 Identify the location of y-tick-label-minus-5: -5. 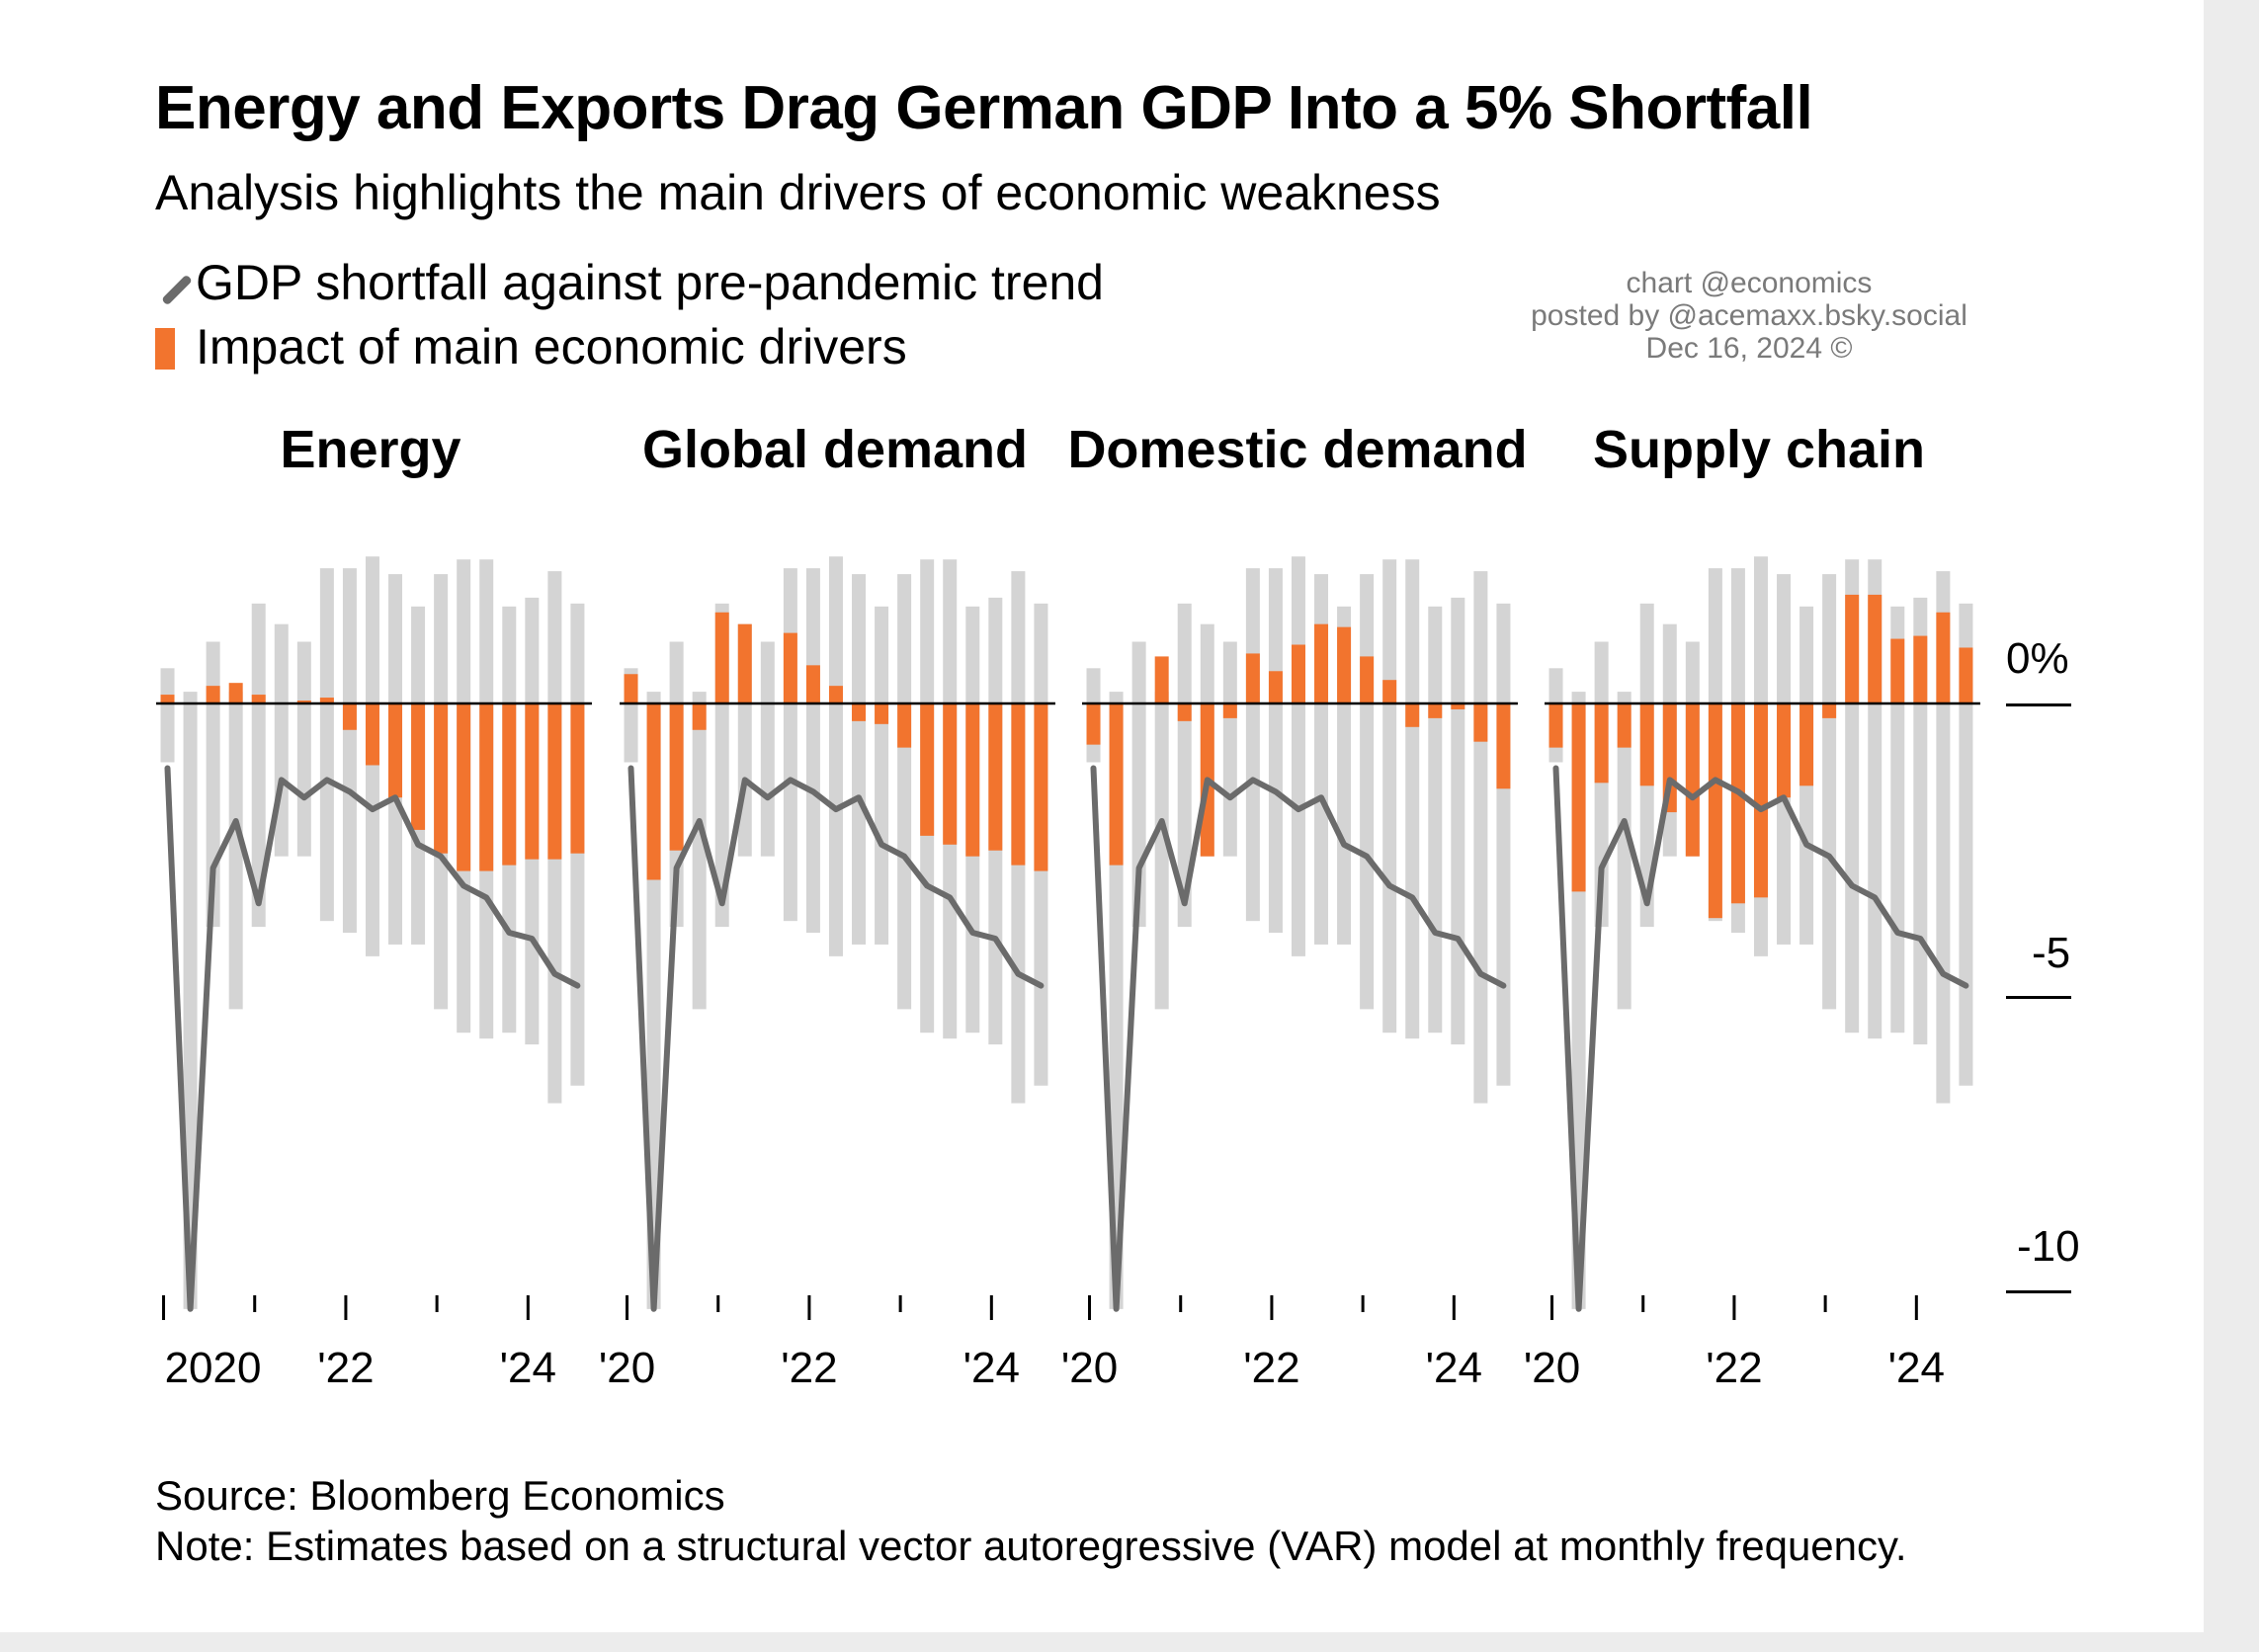
(2051, 953).